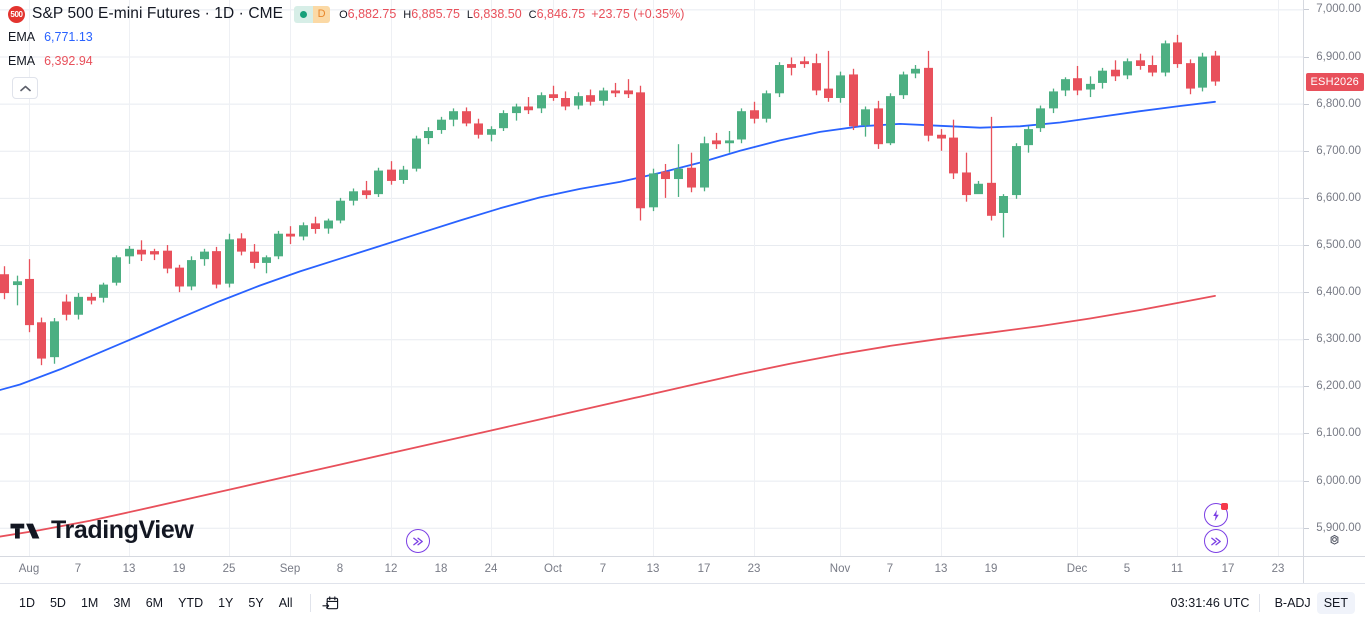  What do you see at coordinates (441, 569) in the screenshot?
I see `time-tick-label: 18` at bounding box center [441, 569].